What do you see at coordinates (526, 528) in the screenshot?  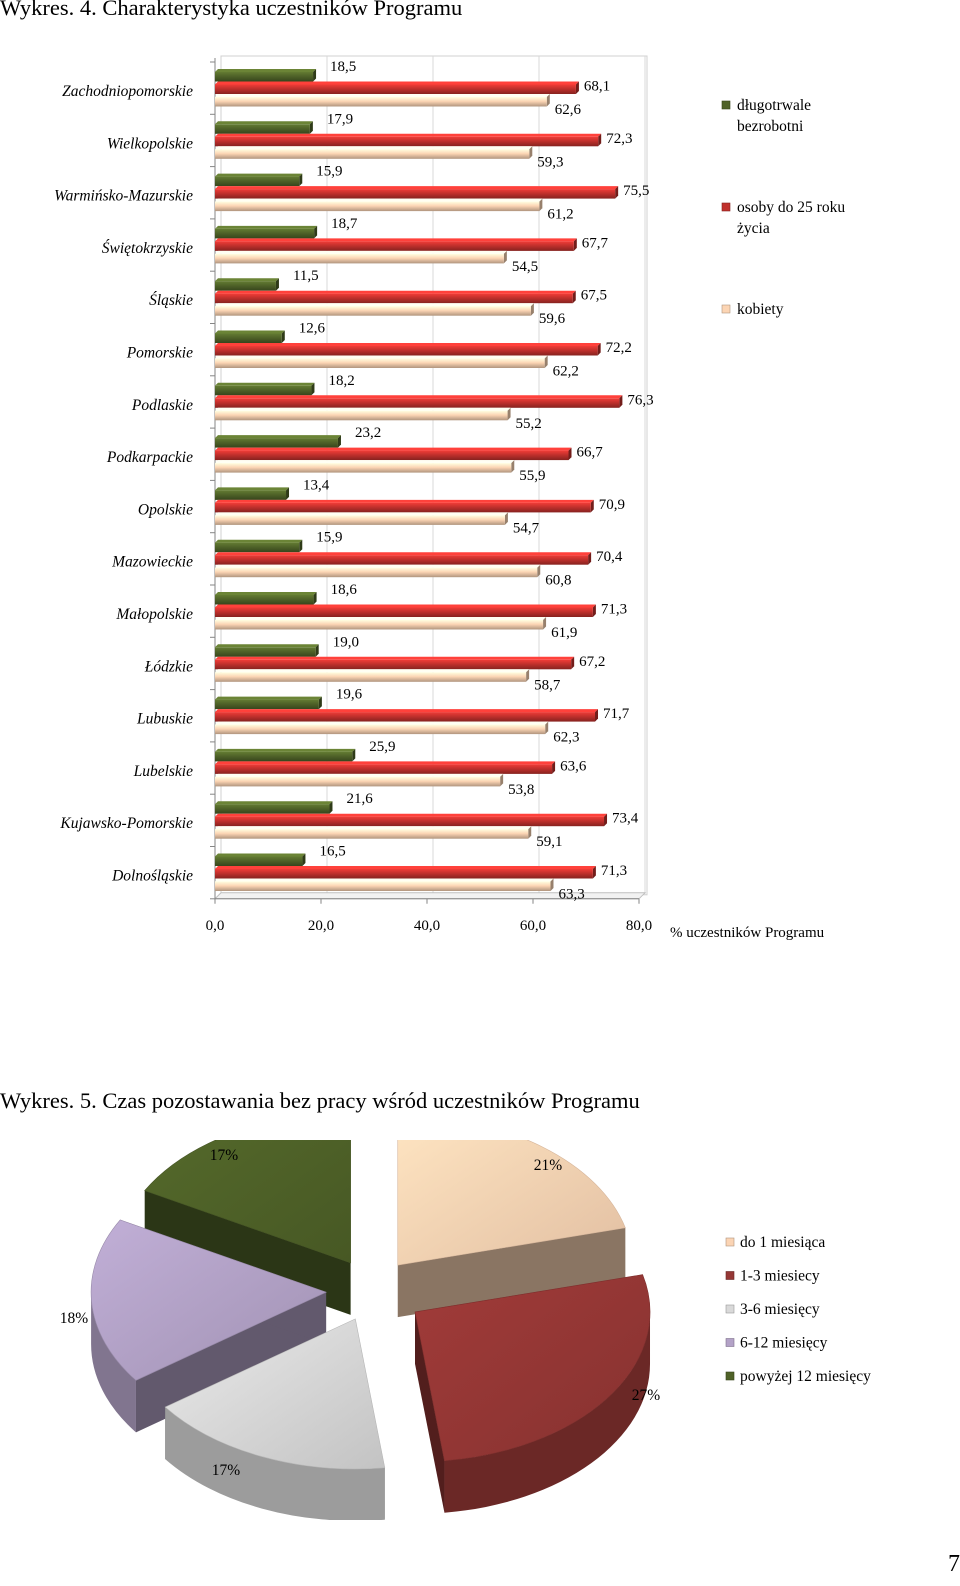 I see `data-label: 54,7` at bounding box center [526, 528].